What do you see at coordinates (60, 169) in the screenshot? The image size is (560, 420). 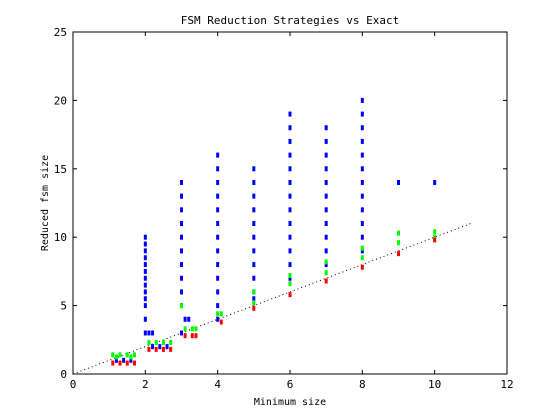 I see `y-tick-label: 15` at bounding box center [60, 169].